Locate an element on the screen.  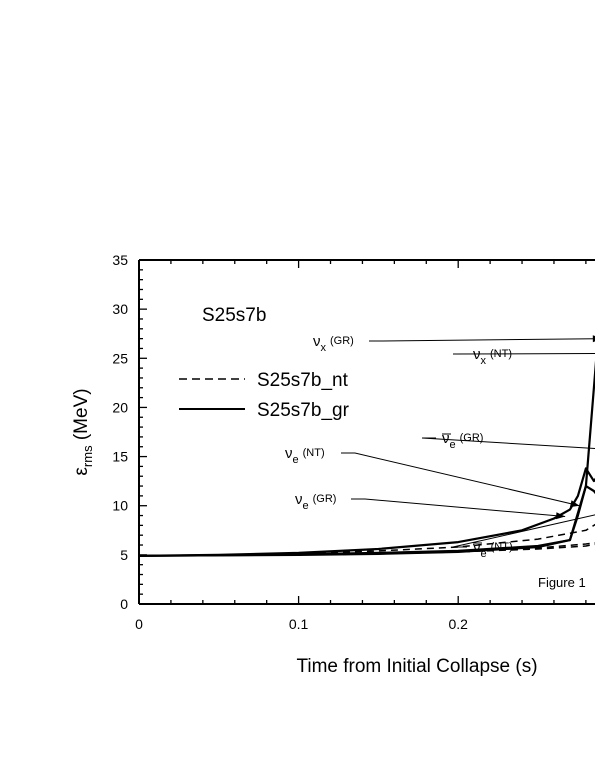
legend: S25s7b_nt S25s7b_gr is located at coordinates (264, 395).